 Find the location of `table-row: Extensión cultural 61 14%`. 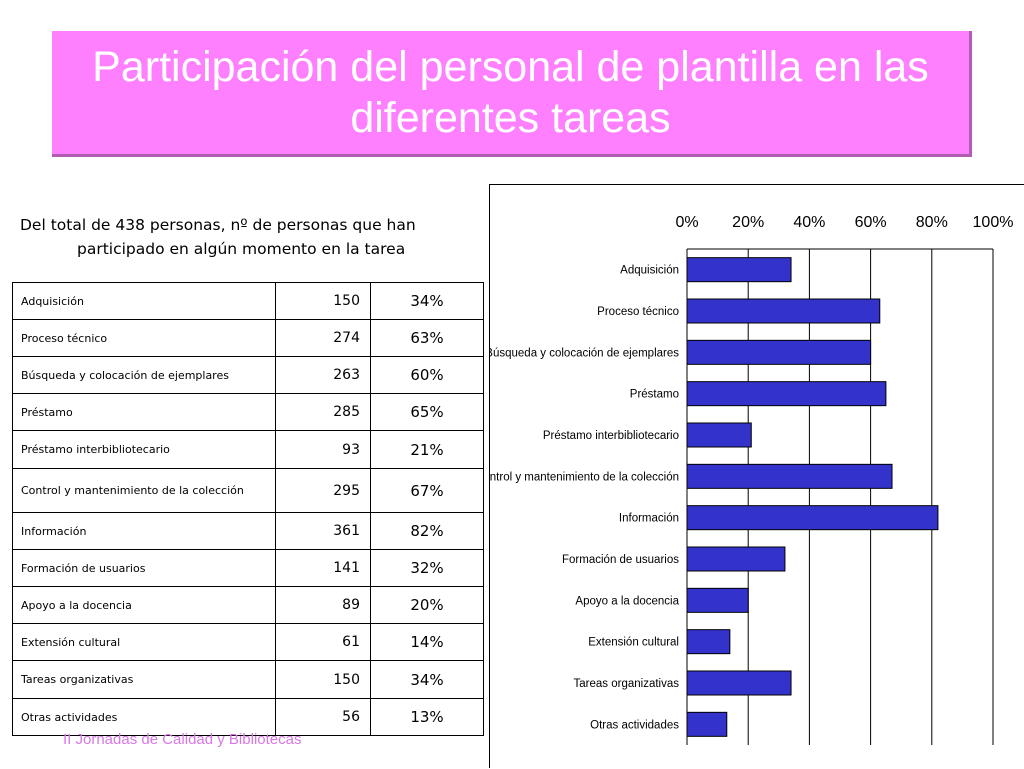

table-row: Extensión cultural 61 14% is located at coordinates (248, 642).